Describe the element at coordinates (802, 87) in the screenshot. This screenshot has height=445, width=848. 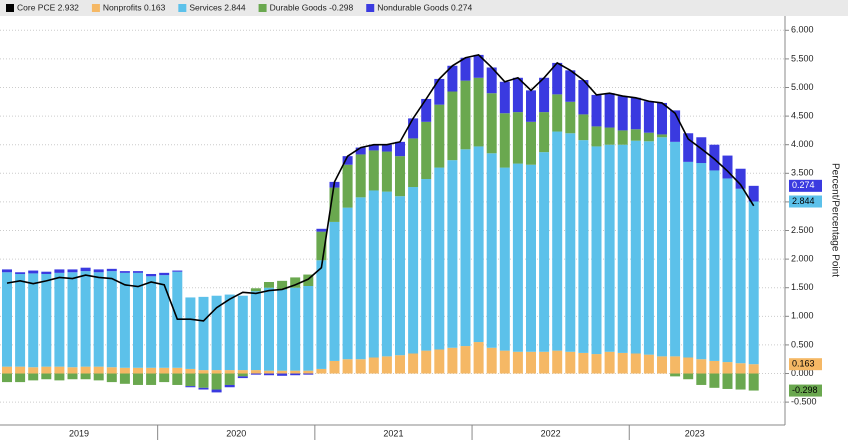
I see `y-tick-label: 5.000` at that location.